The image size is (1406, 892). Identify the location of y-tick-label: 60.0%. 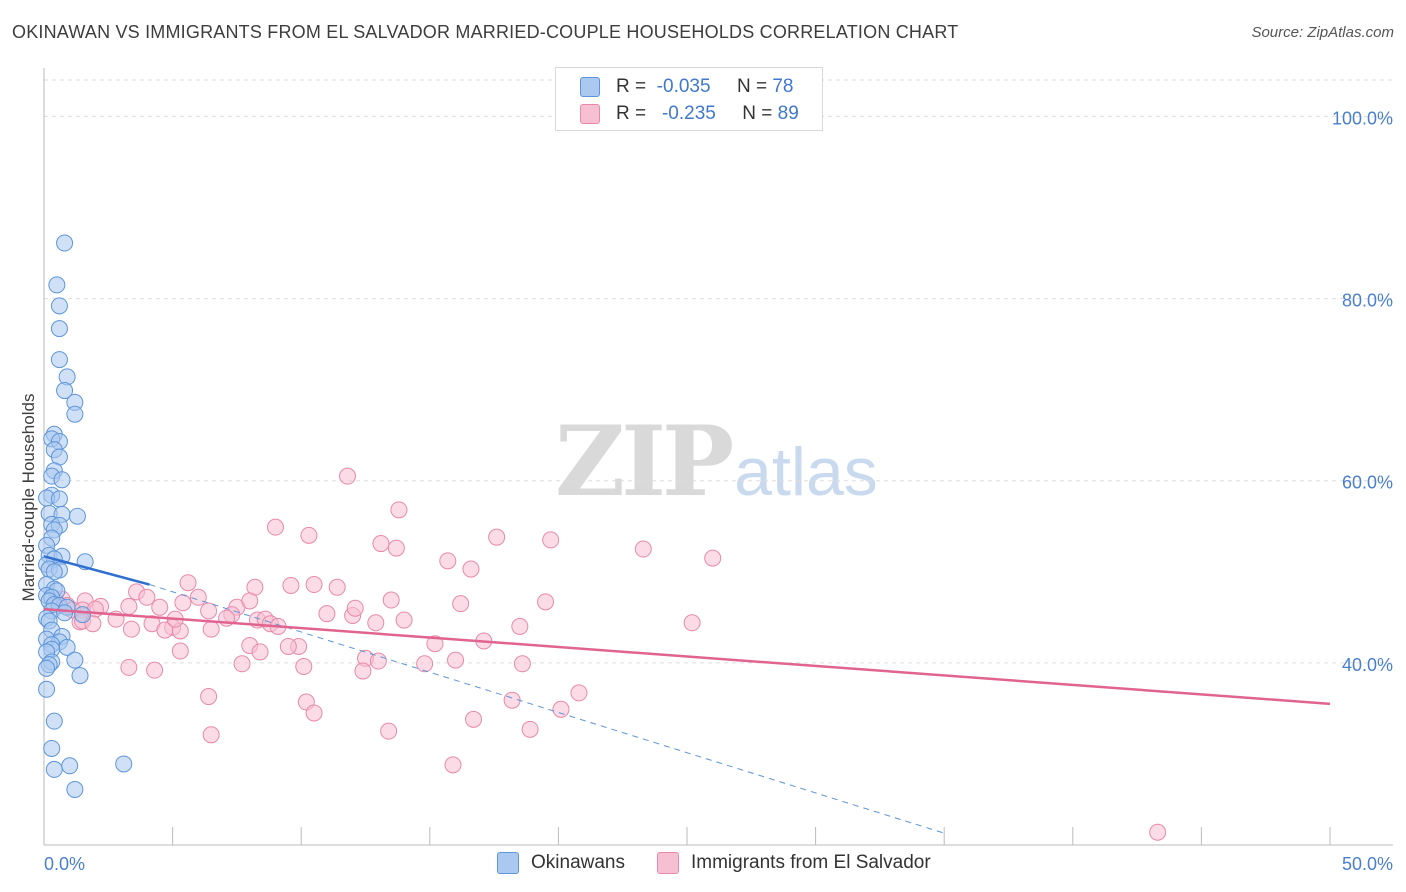
(1367, 483).